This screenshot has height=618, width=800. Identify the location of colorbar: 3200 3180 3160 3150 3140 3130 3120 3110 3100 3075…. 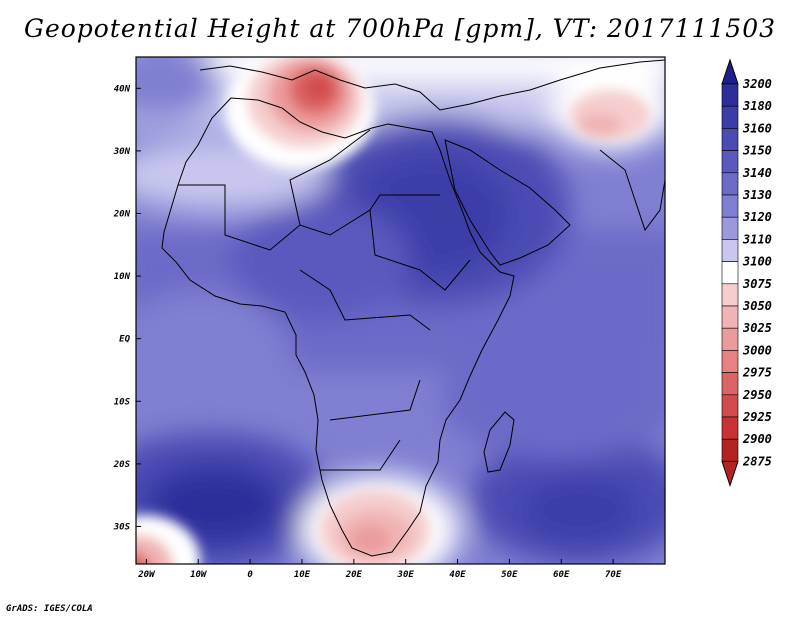
(746, 272).